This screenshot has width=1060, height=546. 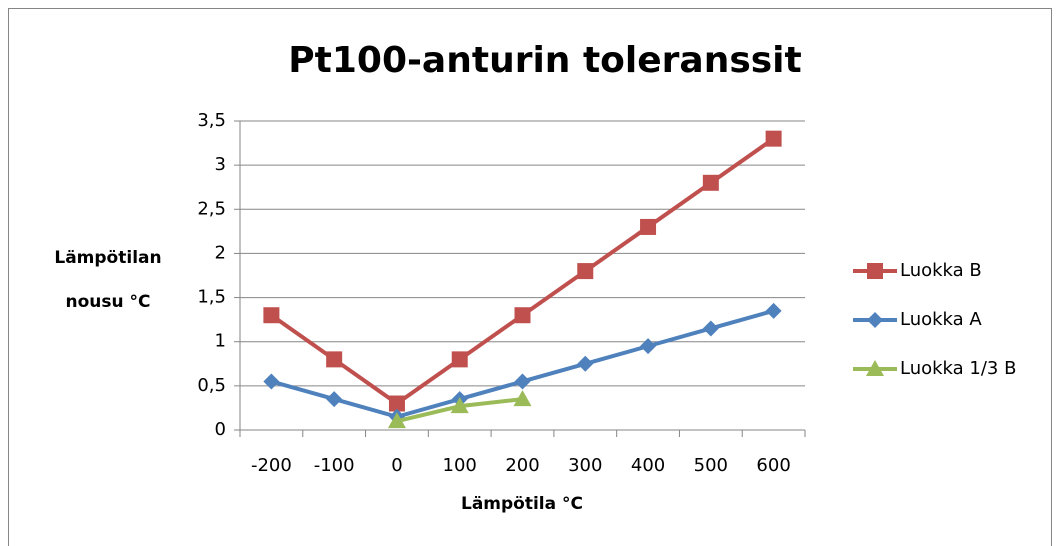 I want to click on y-tick-label: 0,5, so click(x=211, y=385).